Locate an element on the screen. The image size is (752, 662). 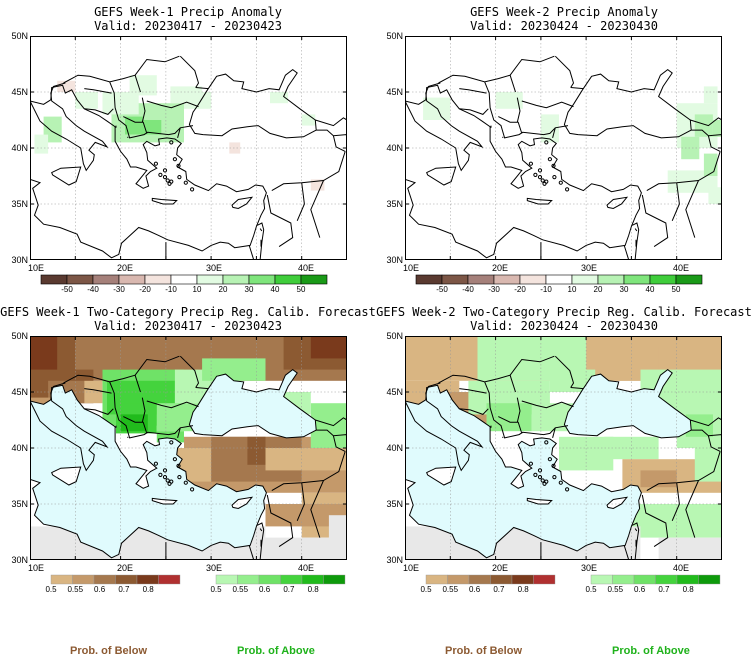
above-colorbar-label: 0.6 is located at coordinates (265, 589).